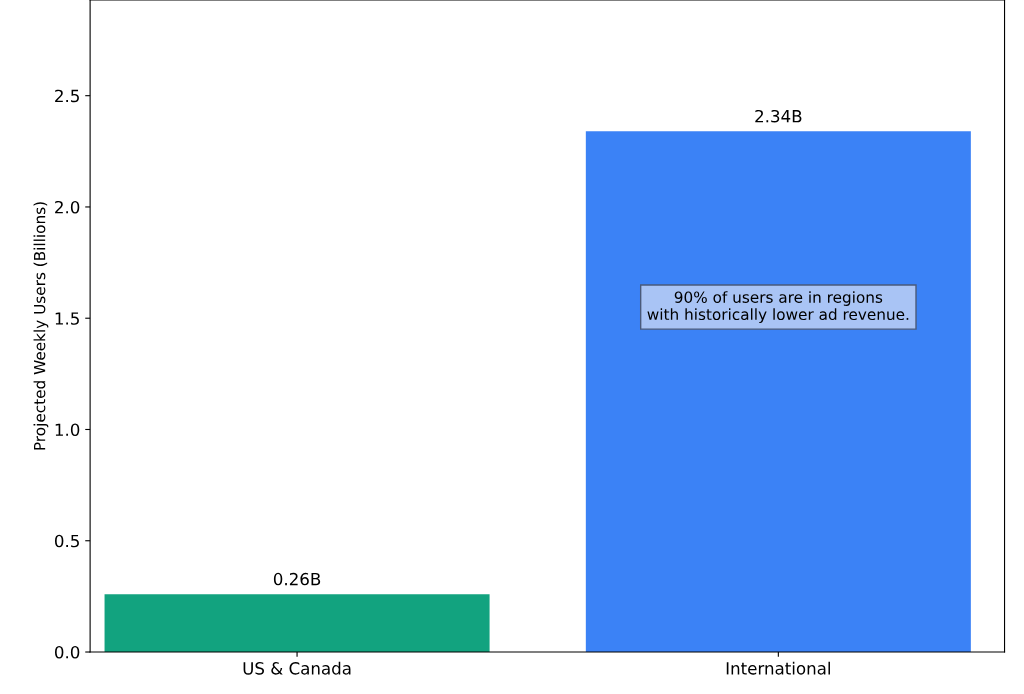 The width and height of the screenshot is (1024, 694). I want to click on annotation: 90% of users are in regions with historically lower ad revenue., so click(778, 307).